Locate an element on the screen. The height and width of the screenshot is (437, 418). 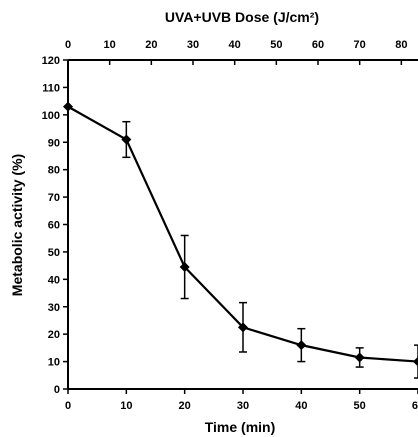
top-tick-label: 40 is located at coordinates (235, 45).